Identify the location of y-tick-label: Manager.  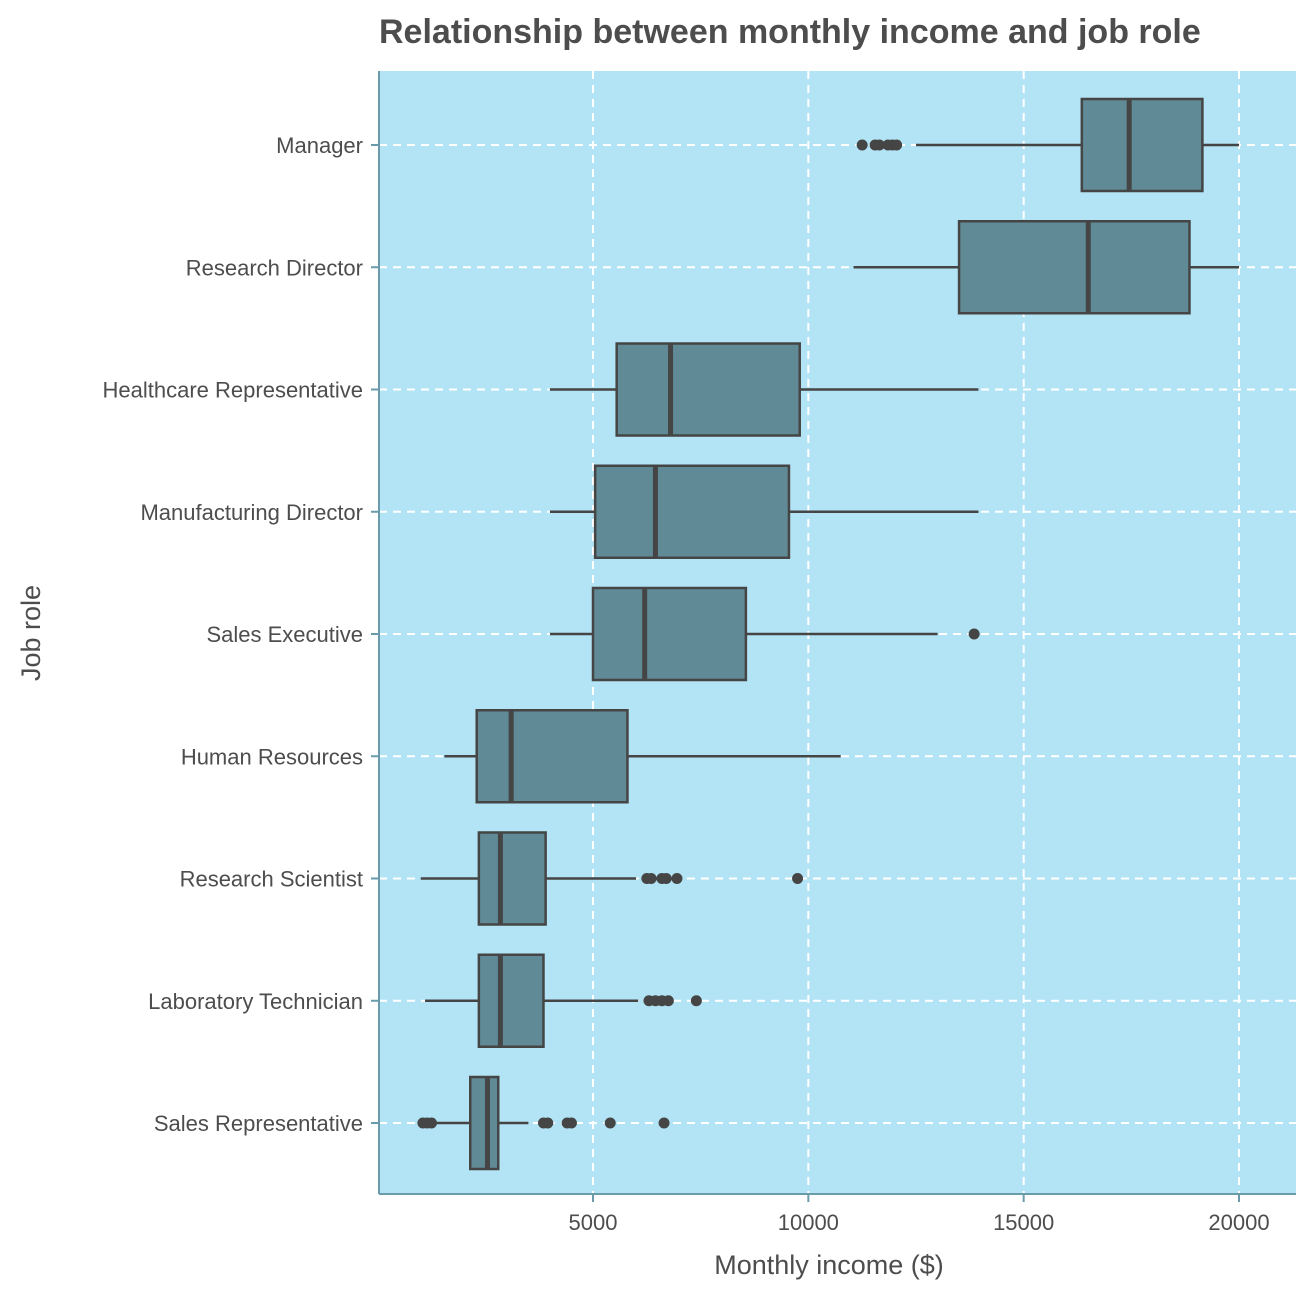
(319, 145).